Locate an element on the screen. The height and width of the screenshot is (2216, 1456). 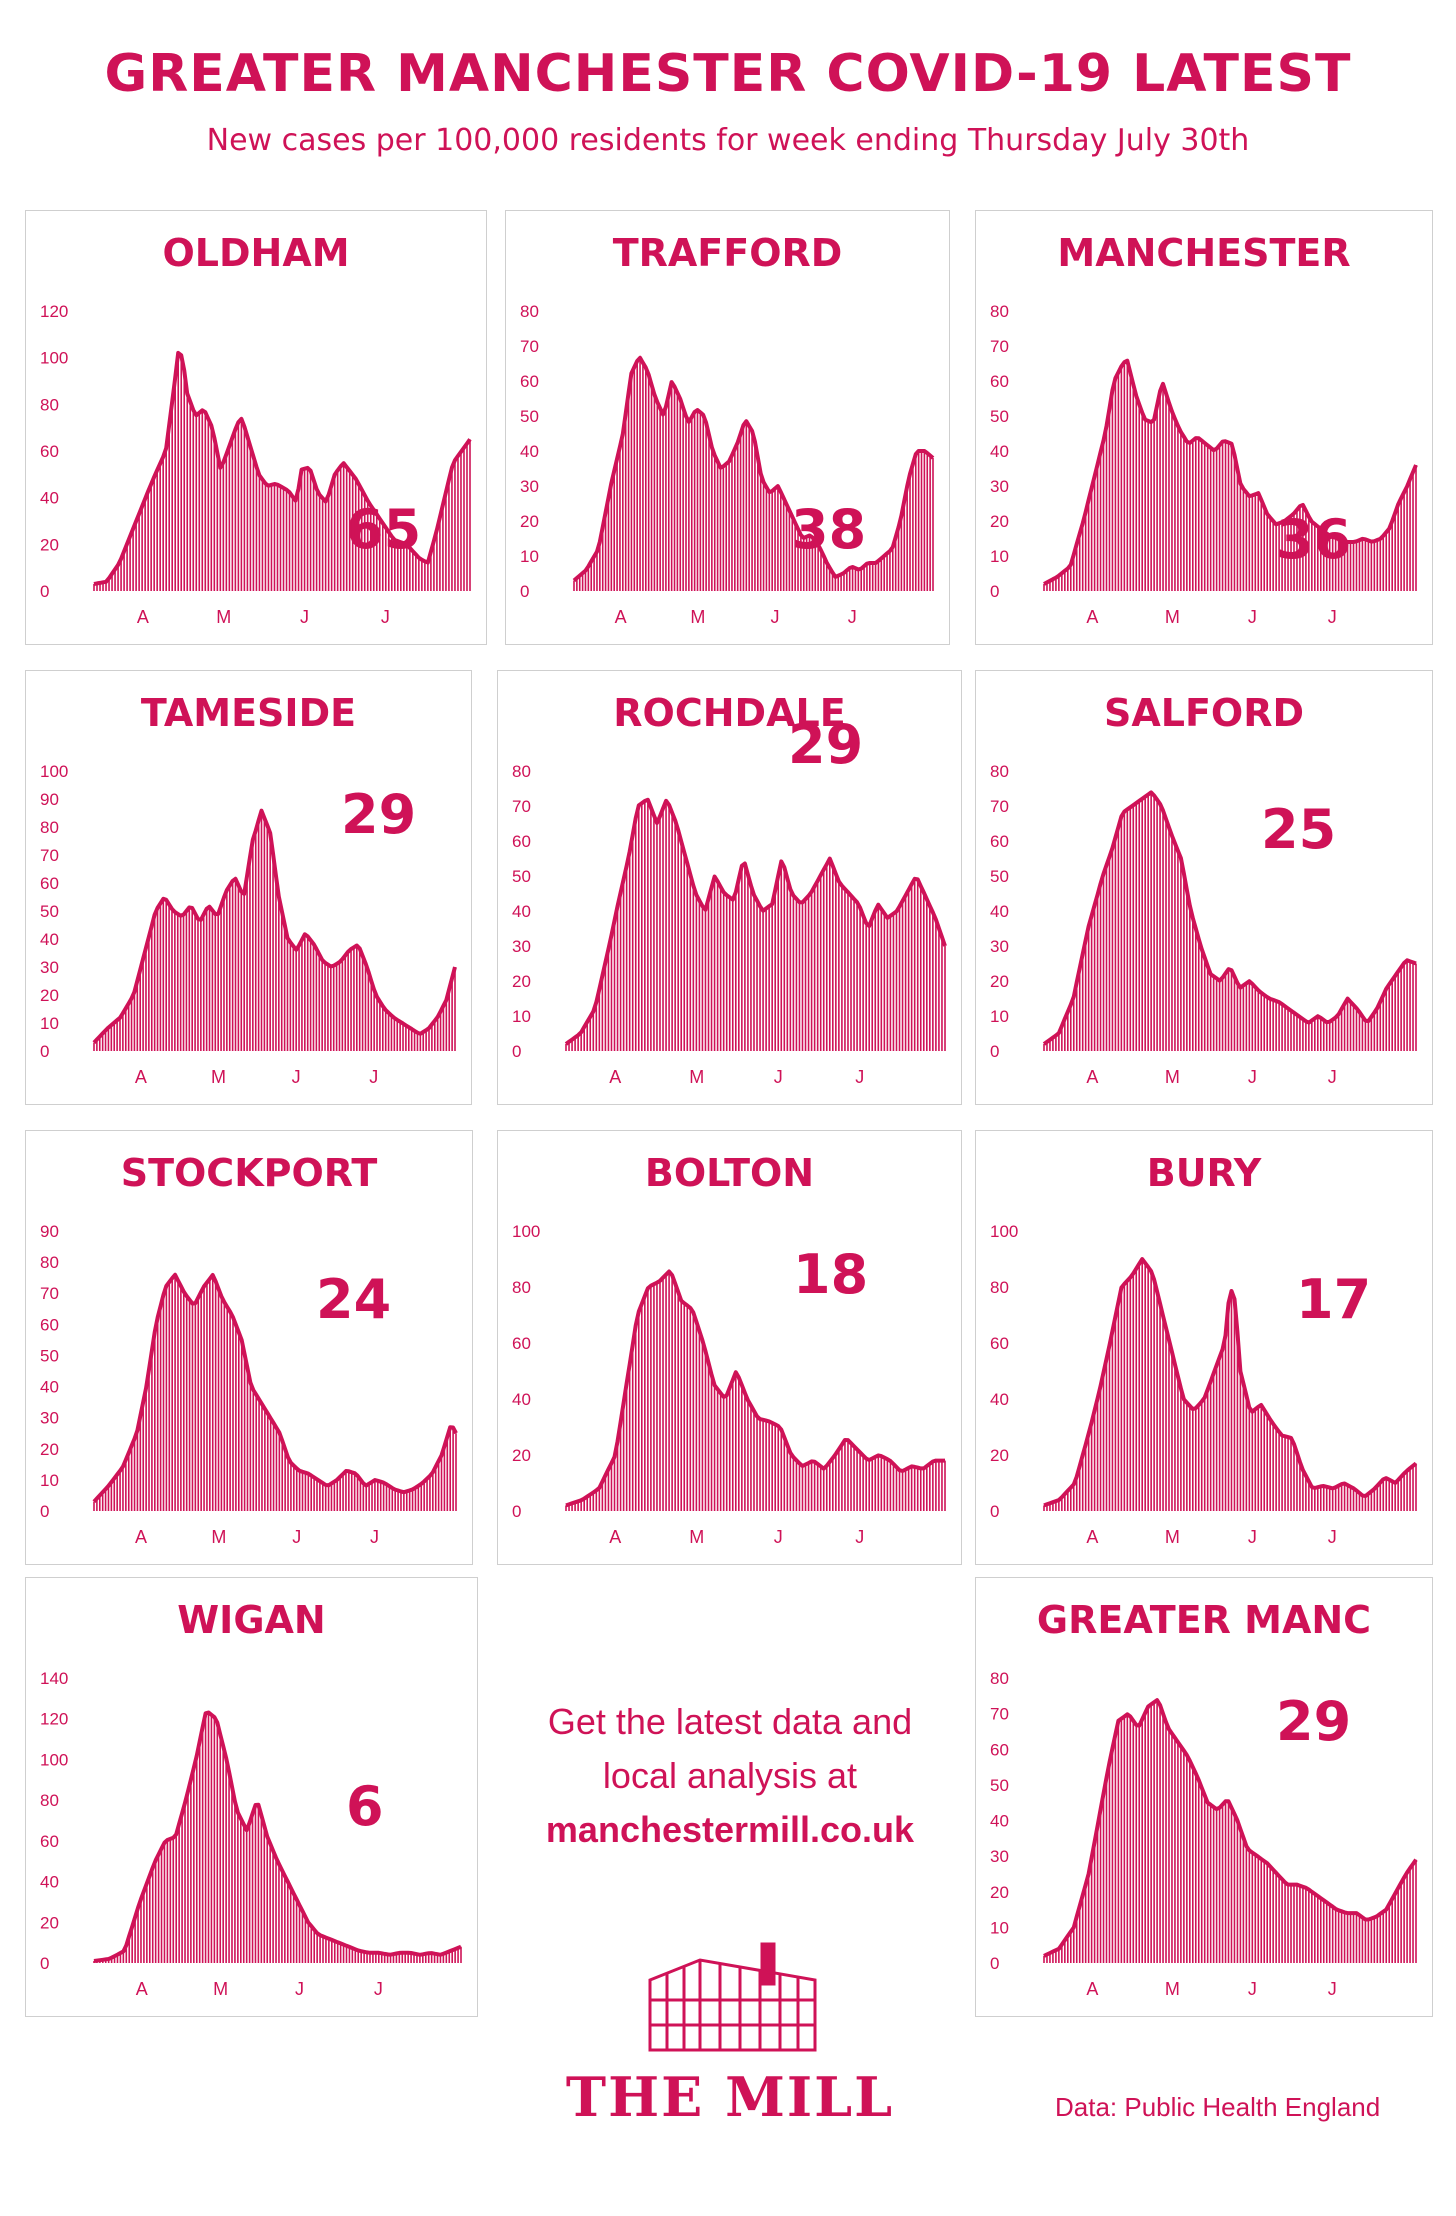
chart-title: SALFORD is located at coordinates (1204, 713).